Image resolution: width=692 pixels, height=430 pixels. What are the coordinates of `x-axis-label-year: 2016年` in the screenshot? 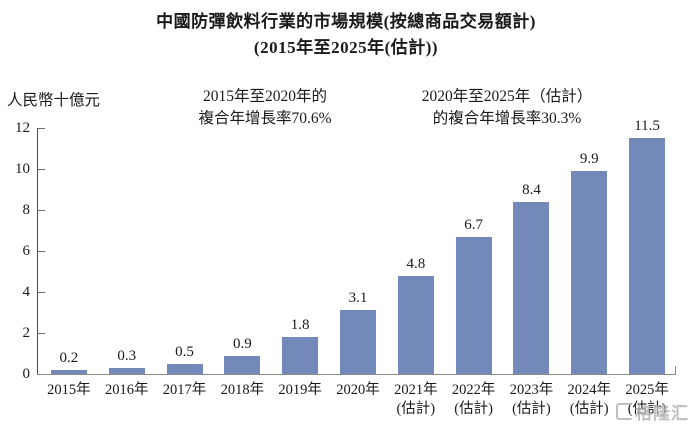 It's located at (126, 390).